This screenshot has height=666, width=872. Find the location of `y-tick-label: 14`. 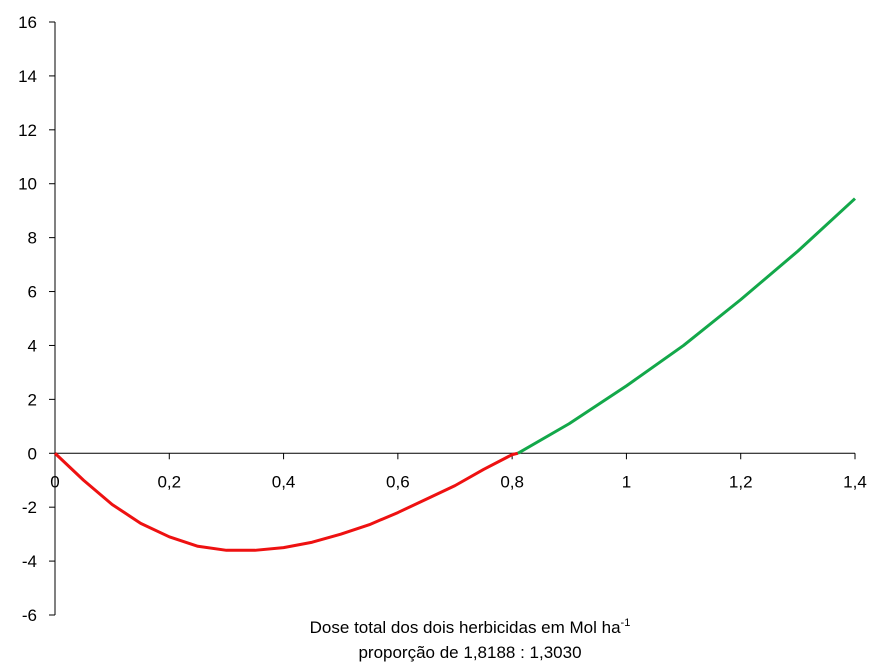

y-tick-label: 14 is located at coordinates (27, 76).